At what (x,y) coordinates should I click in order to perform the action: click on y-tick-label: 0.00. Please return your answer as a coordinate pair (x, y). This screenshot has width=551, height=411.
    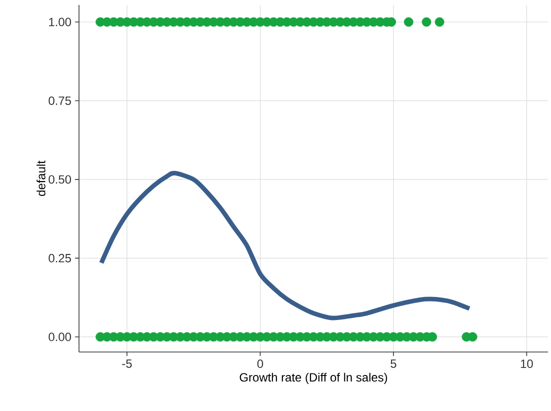
    Looking at the image, I should click on (60, 337).